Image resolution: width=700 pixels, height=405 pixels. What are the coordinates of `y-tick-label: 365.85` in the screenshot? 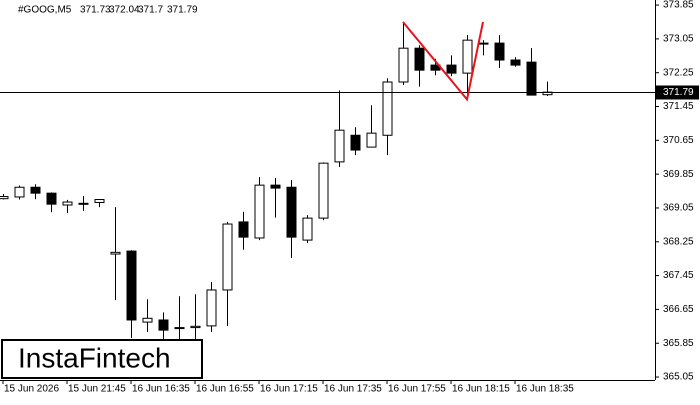 It's located at (678, 343).